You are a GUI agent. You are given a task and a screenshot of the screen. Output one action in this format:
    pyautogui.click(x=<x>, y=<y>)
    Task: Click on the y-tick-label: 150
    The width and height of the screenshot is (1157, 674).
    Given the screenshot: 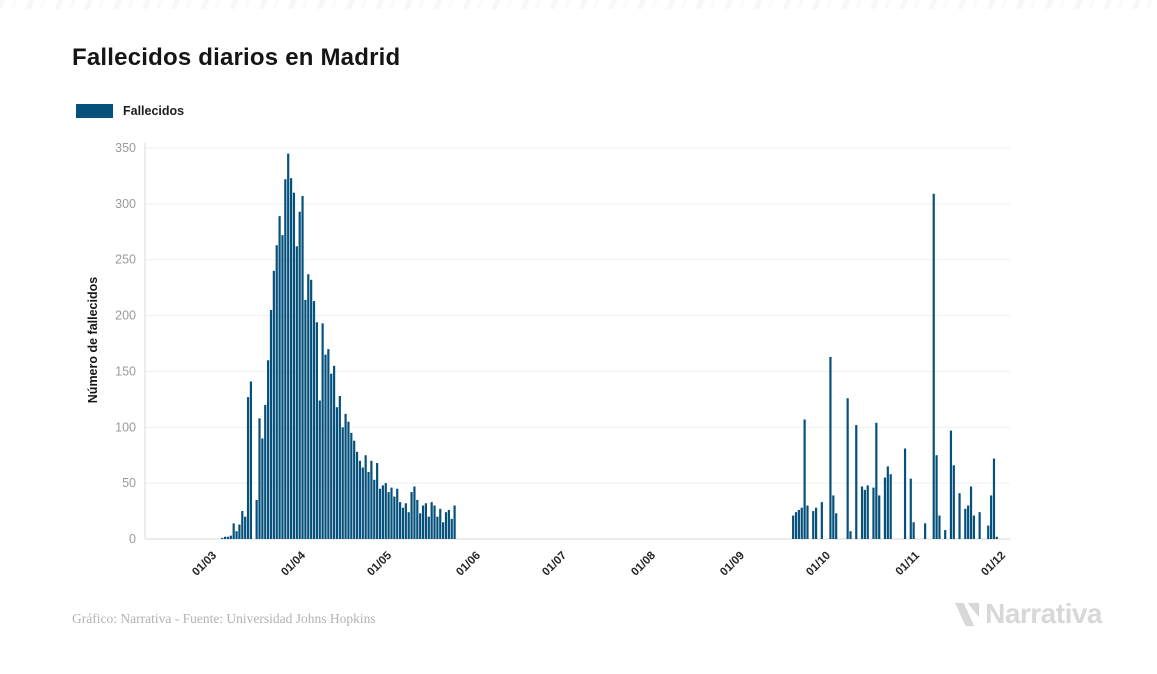 What is the action you would take?
    pyautogui.click(x=125, y=371)
    